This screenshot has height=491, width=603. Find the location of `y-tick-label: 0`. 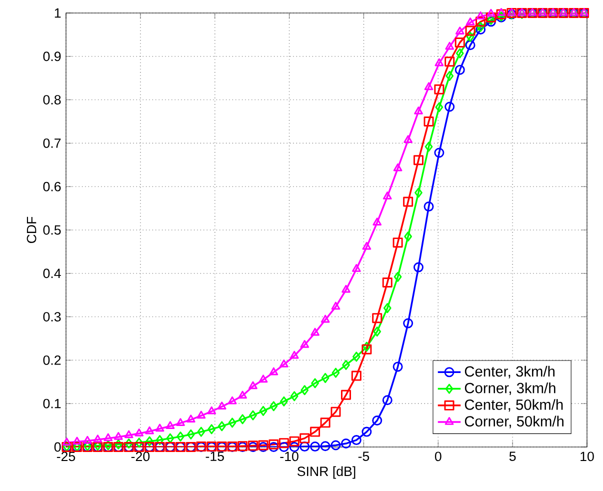

y-tick-label: 0 is located at coordinates (57, 447).